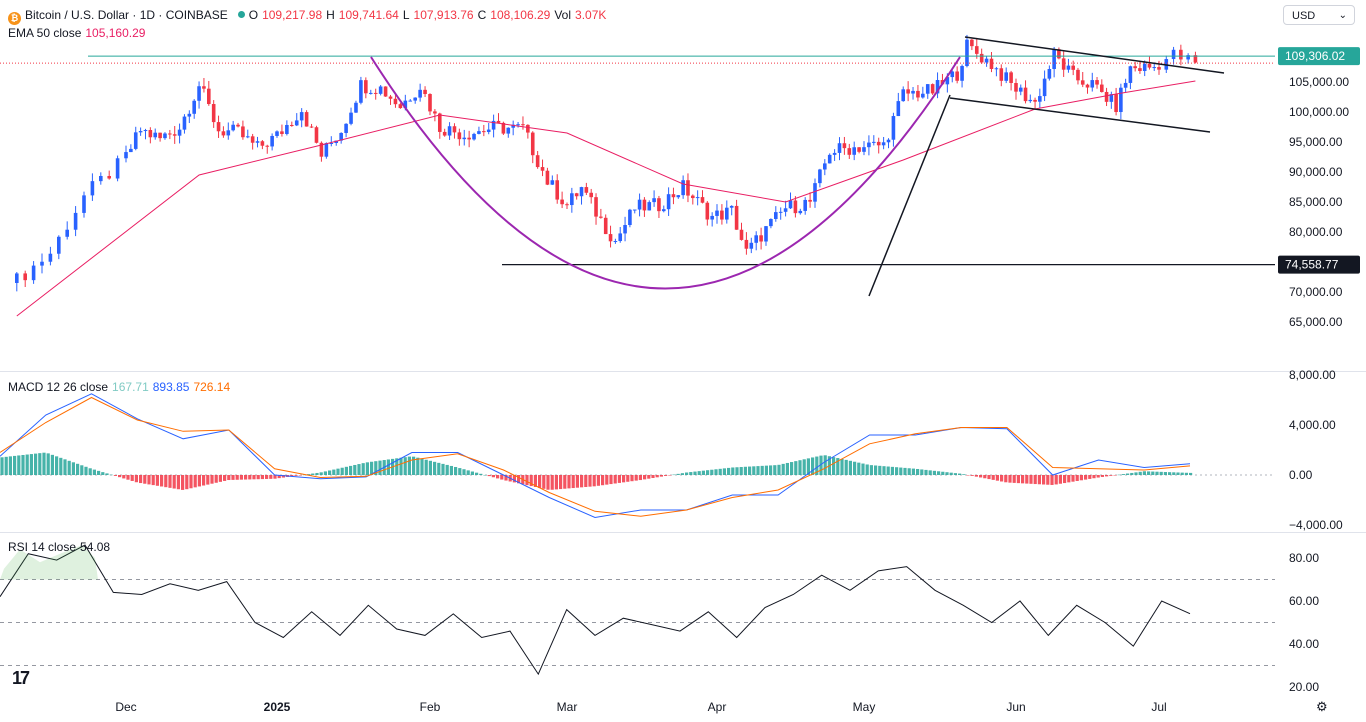 The image size is (1366, 722). I want to click on macd-legend: MACD 12 26 close 167.71 893.85 726.14, so click(121, 387).